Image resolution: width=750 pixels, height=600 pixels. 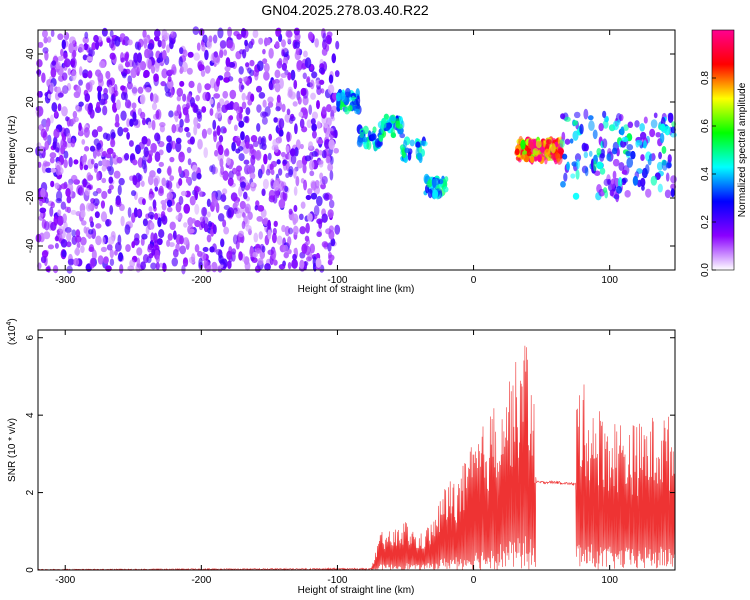 I want to click on spectrogram-x-tick-label: 100, so click(x=609, y=280).